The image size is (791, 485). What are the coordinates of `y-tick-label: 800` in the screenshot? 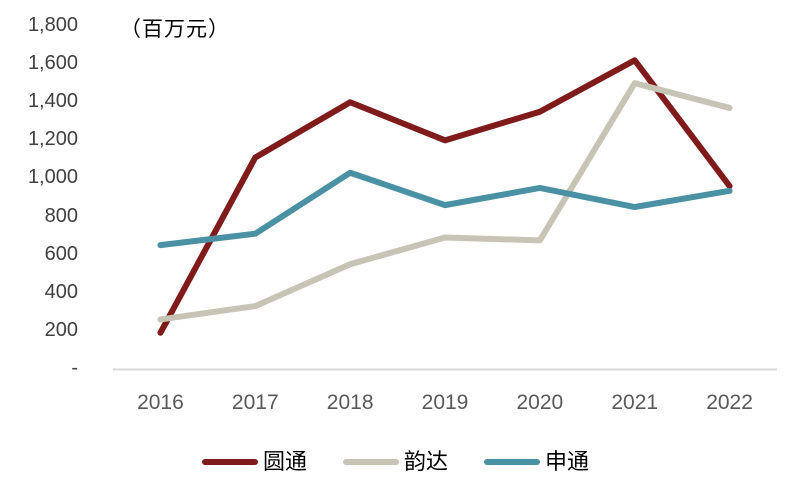 It's located at (61, 215).